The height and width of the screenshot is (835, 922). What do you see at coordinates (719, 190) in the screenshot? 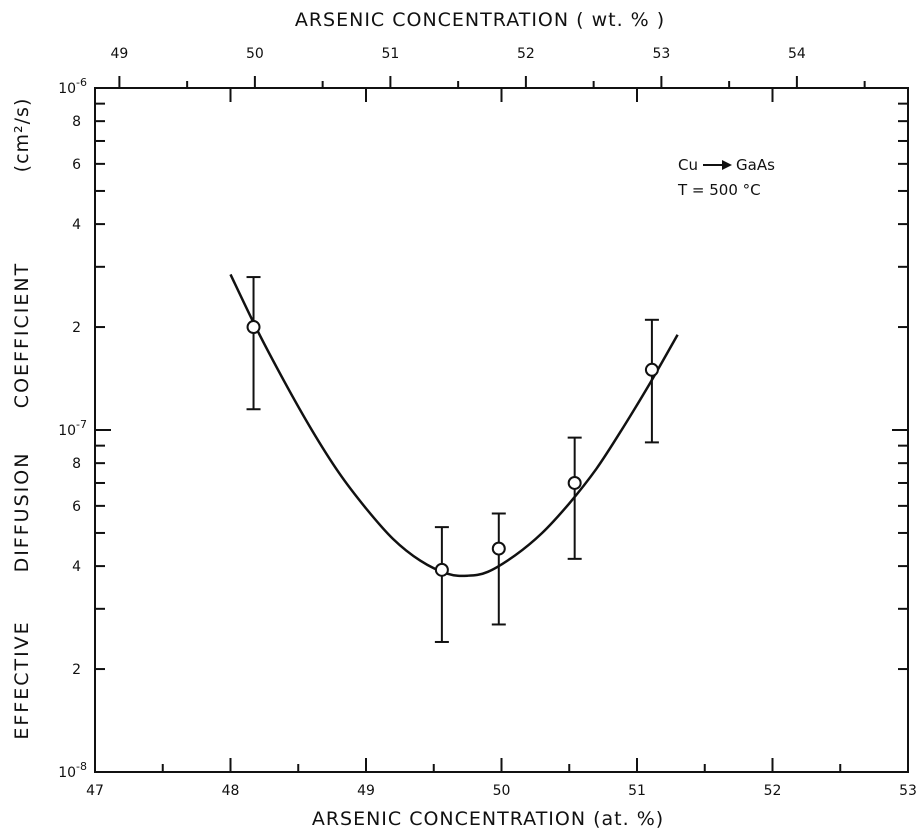
I see `annotation-temperature: T = 500 °C` at bounding box center [719, 190].